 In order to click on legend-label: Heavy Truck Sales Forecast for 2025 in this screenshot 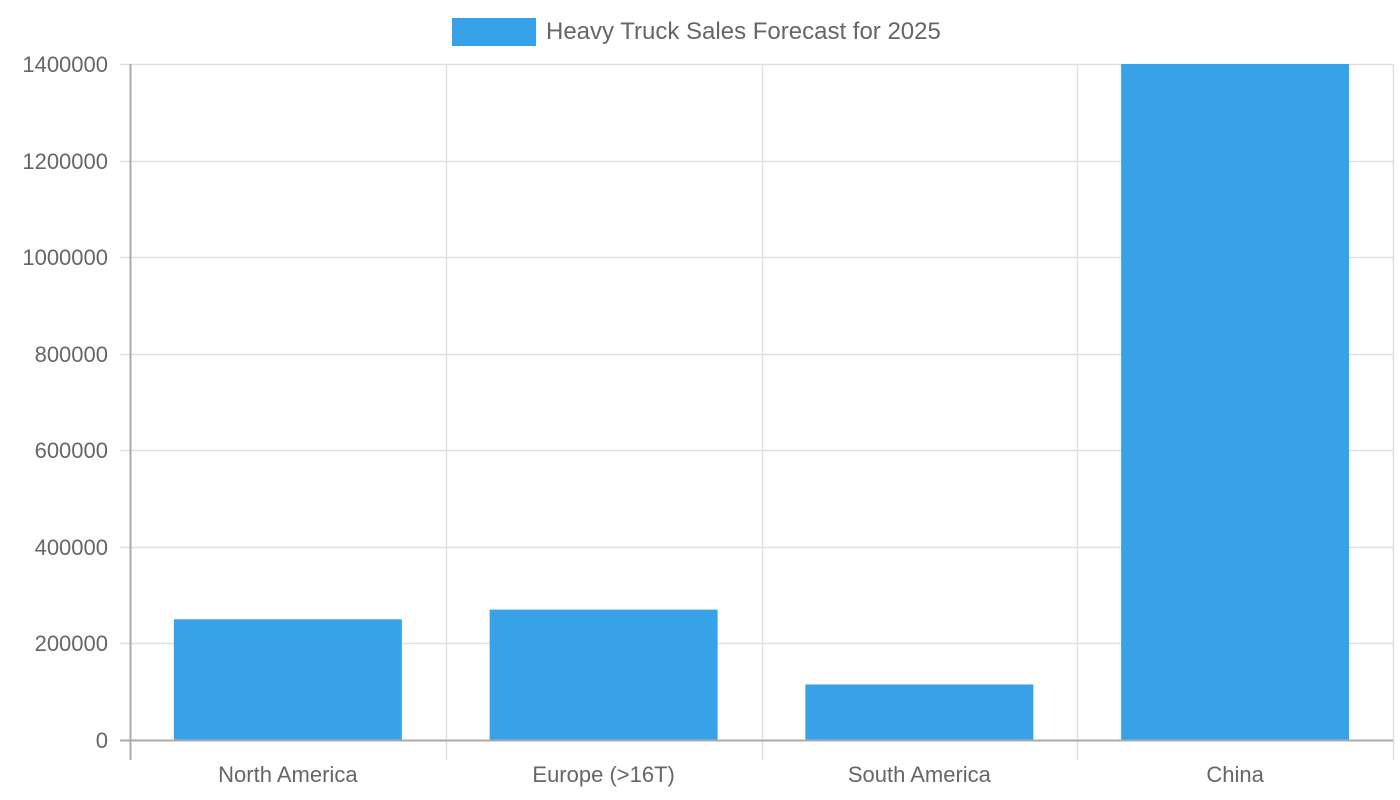, I will do `click(743, 31)`.